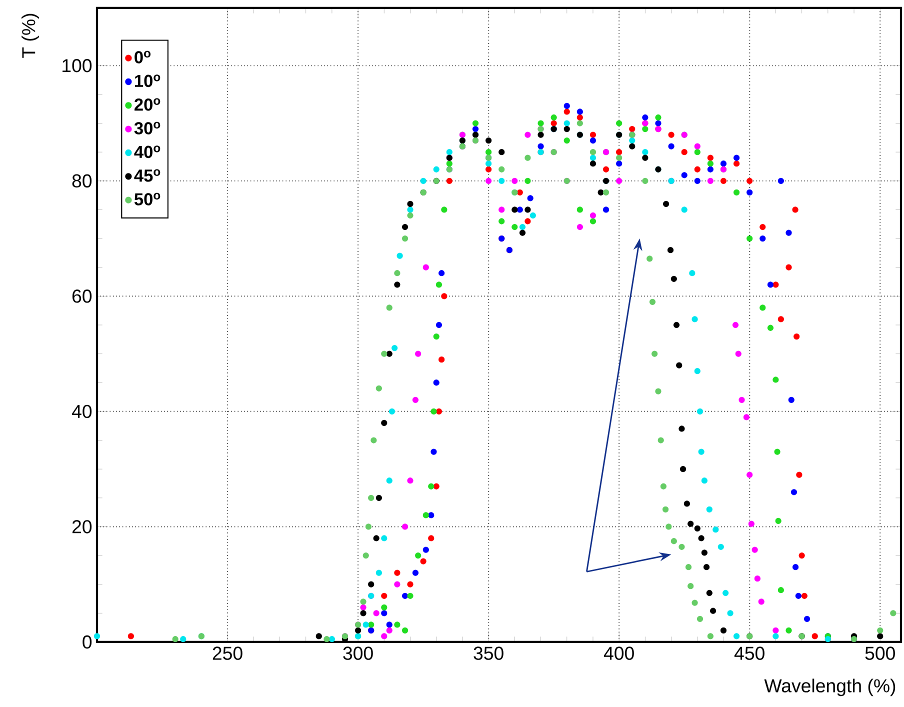 The width and height of the screenshot is (904, 707). What do you see at coordinates (147, 104) in the screenshot?
I see `legend-label: 20$^{o}$` at bounding box center [147, 104].